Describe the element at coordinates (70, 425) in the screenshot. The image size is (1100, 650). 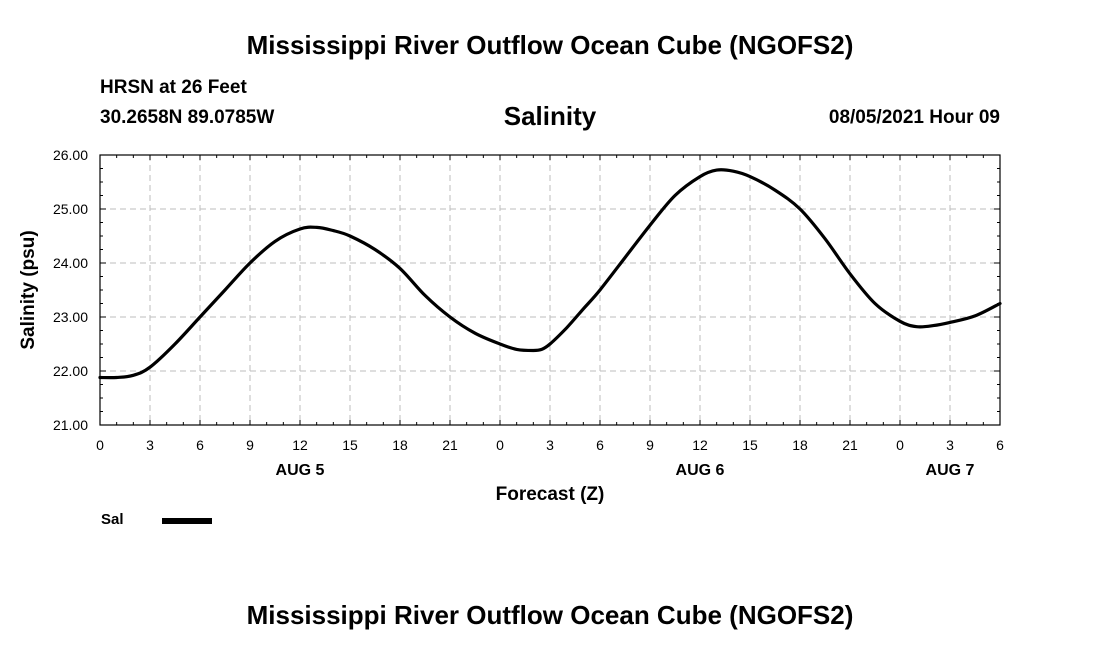
I see `y-tick-label: 21.00` at that location.